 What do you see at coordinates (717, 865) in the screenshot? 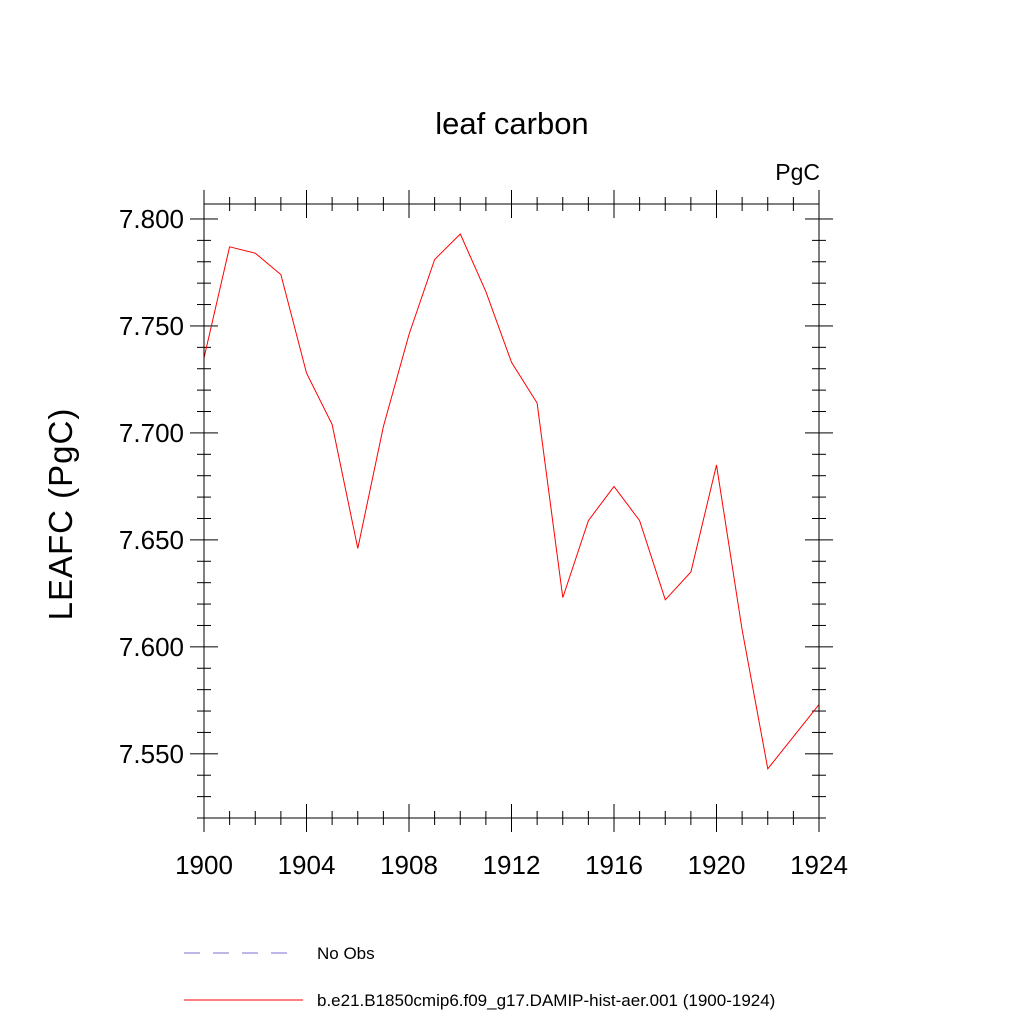
I see `x-tick-label: 1920` at bounding box center [717, 865].